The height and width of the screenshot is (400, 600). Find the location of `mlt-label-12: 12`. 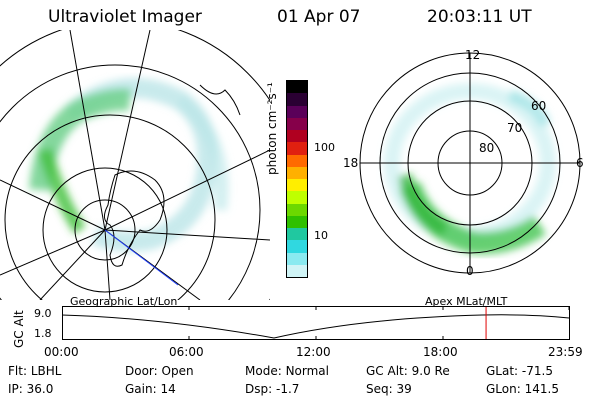

mlt-label-12: 12 is located at coordinates (472, 55).